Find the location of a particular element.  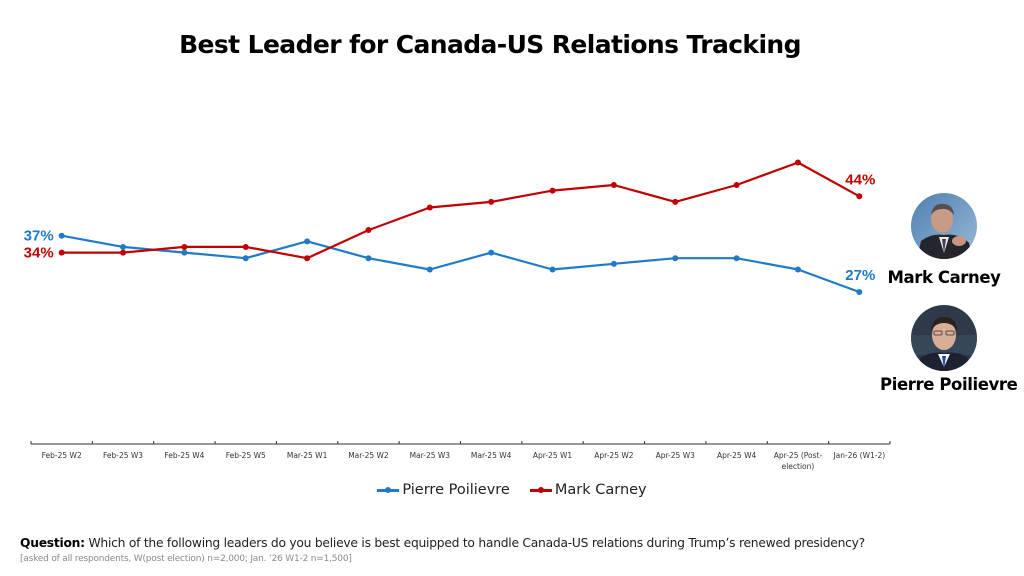

person-name-carney: Mark Carney is located at coordinates (944, 277).